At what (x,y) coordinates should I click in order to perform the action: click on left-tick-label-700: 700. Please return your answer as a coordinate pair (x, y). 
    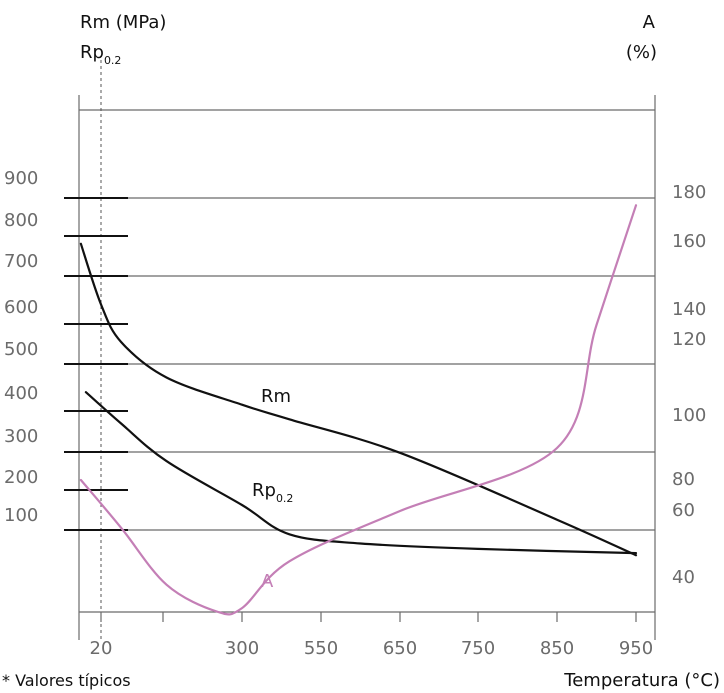
    Looking at the image, I should click on (21, 261).